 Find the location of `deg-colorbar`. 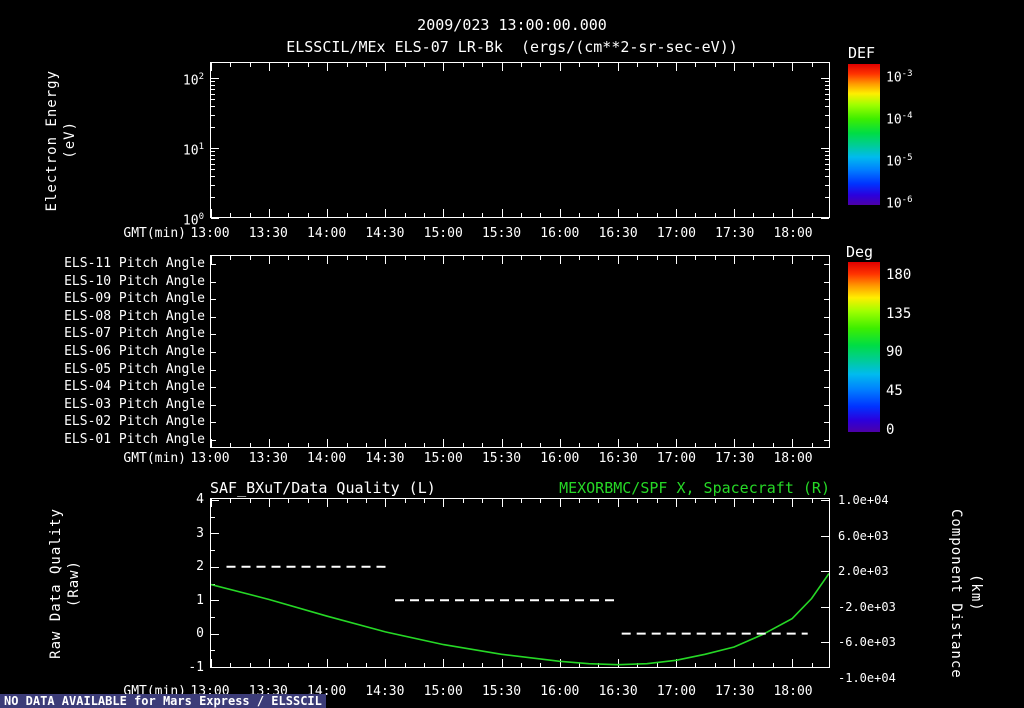

deg-colorbar is located at coordinates (864, 347).